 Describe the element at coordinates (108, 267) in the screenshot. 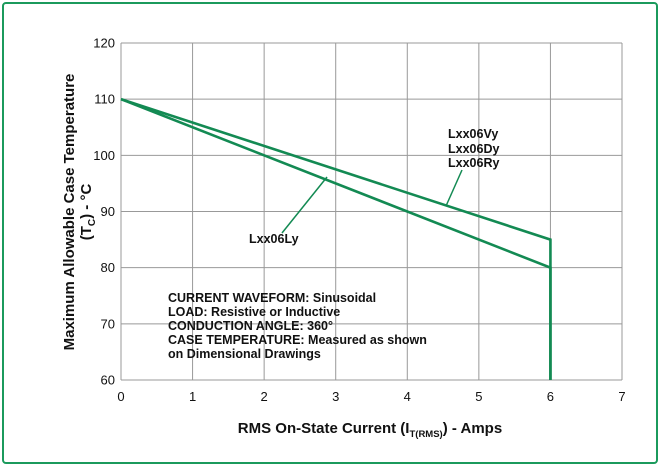

I see `y-tick-label: 80` at that location.